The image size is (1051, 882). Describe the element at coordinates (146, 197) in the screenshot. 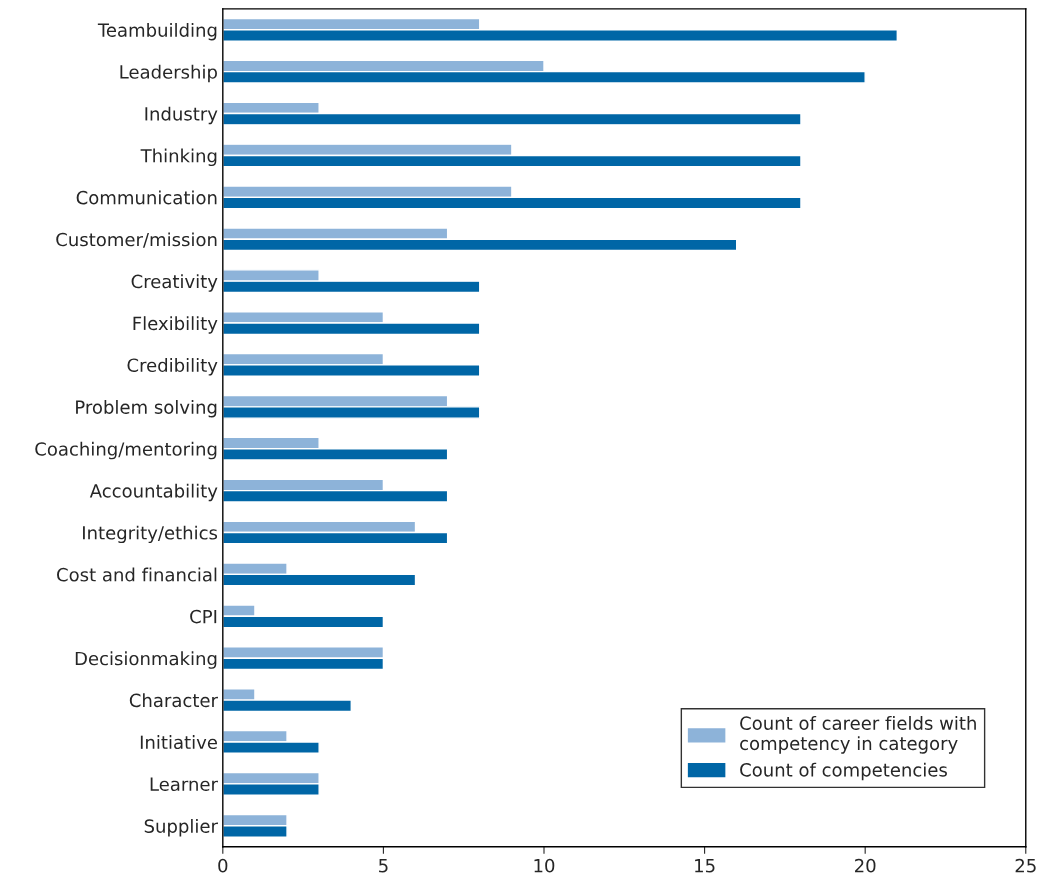

I see `y-tick-label: Communication` at that location.